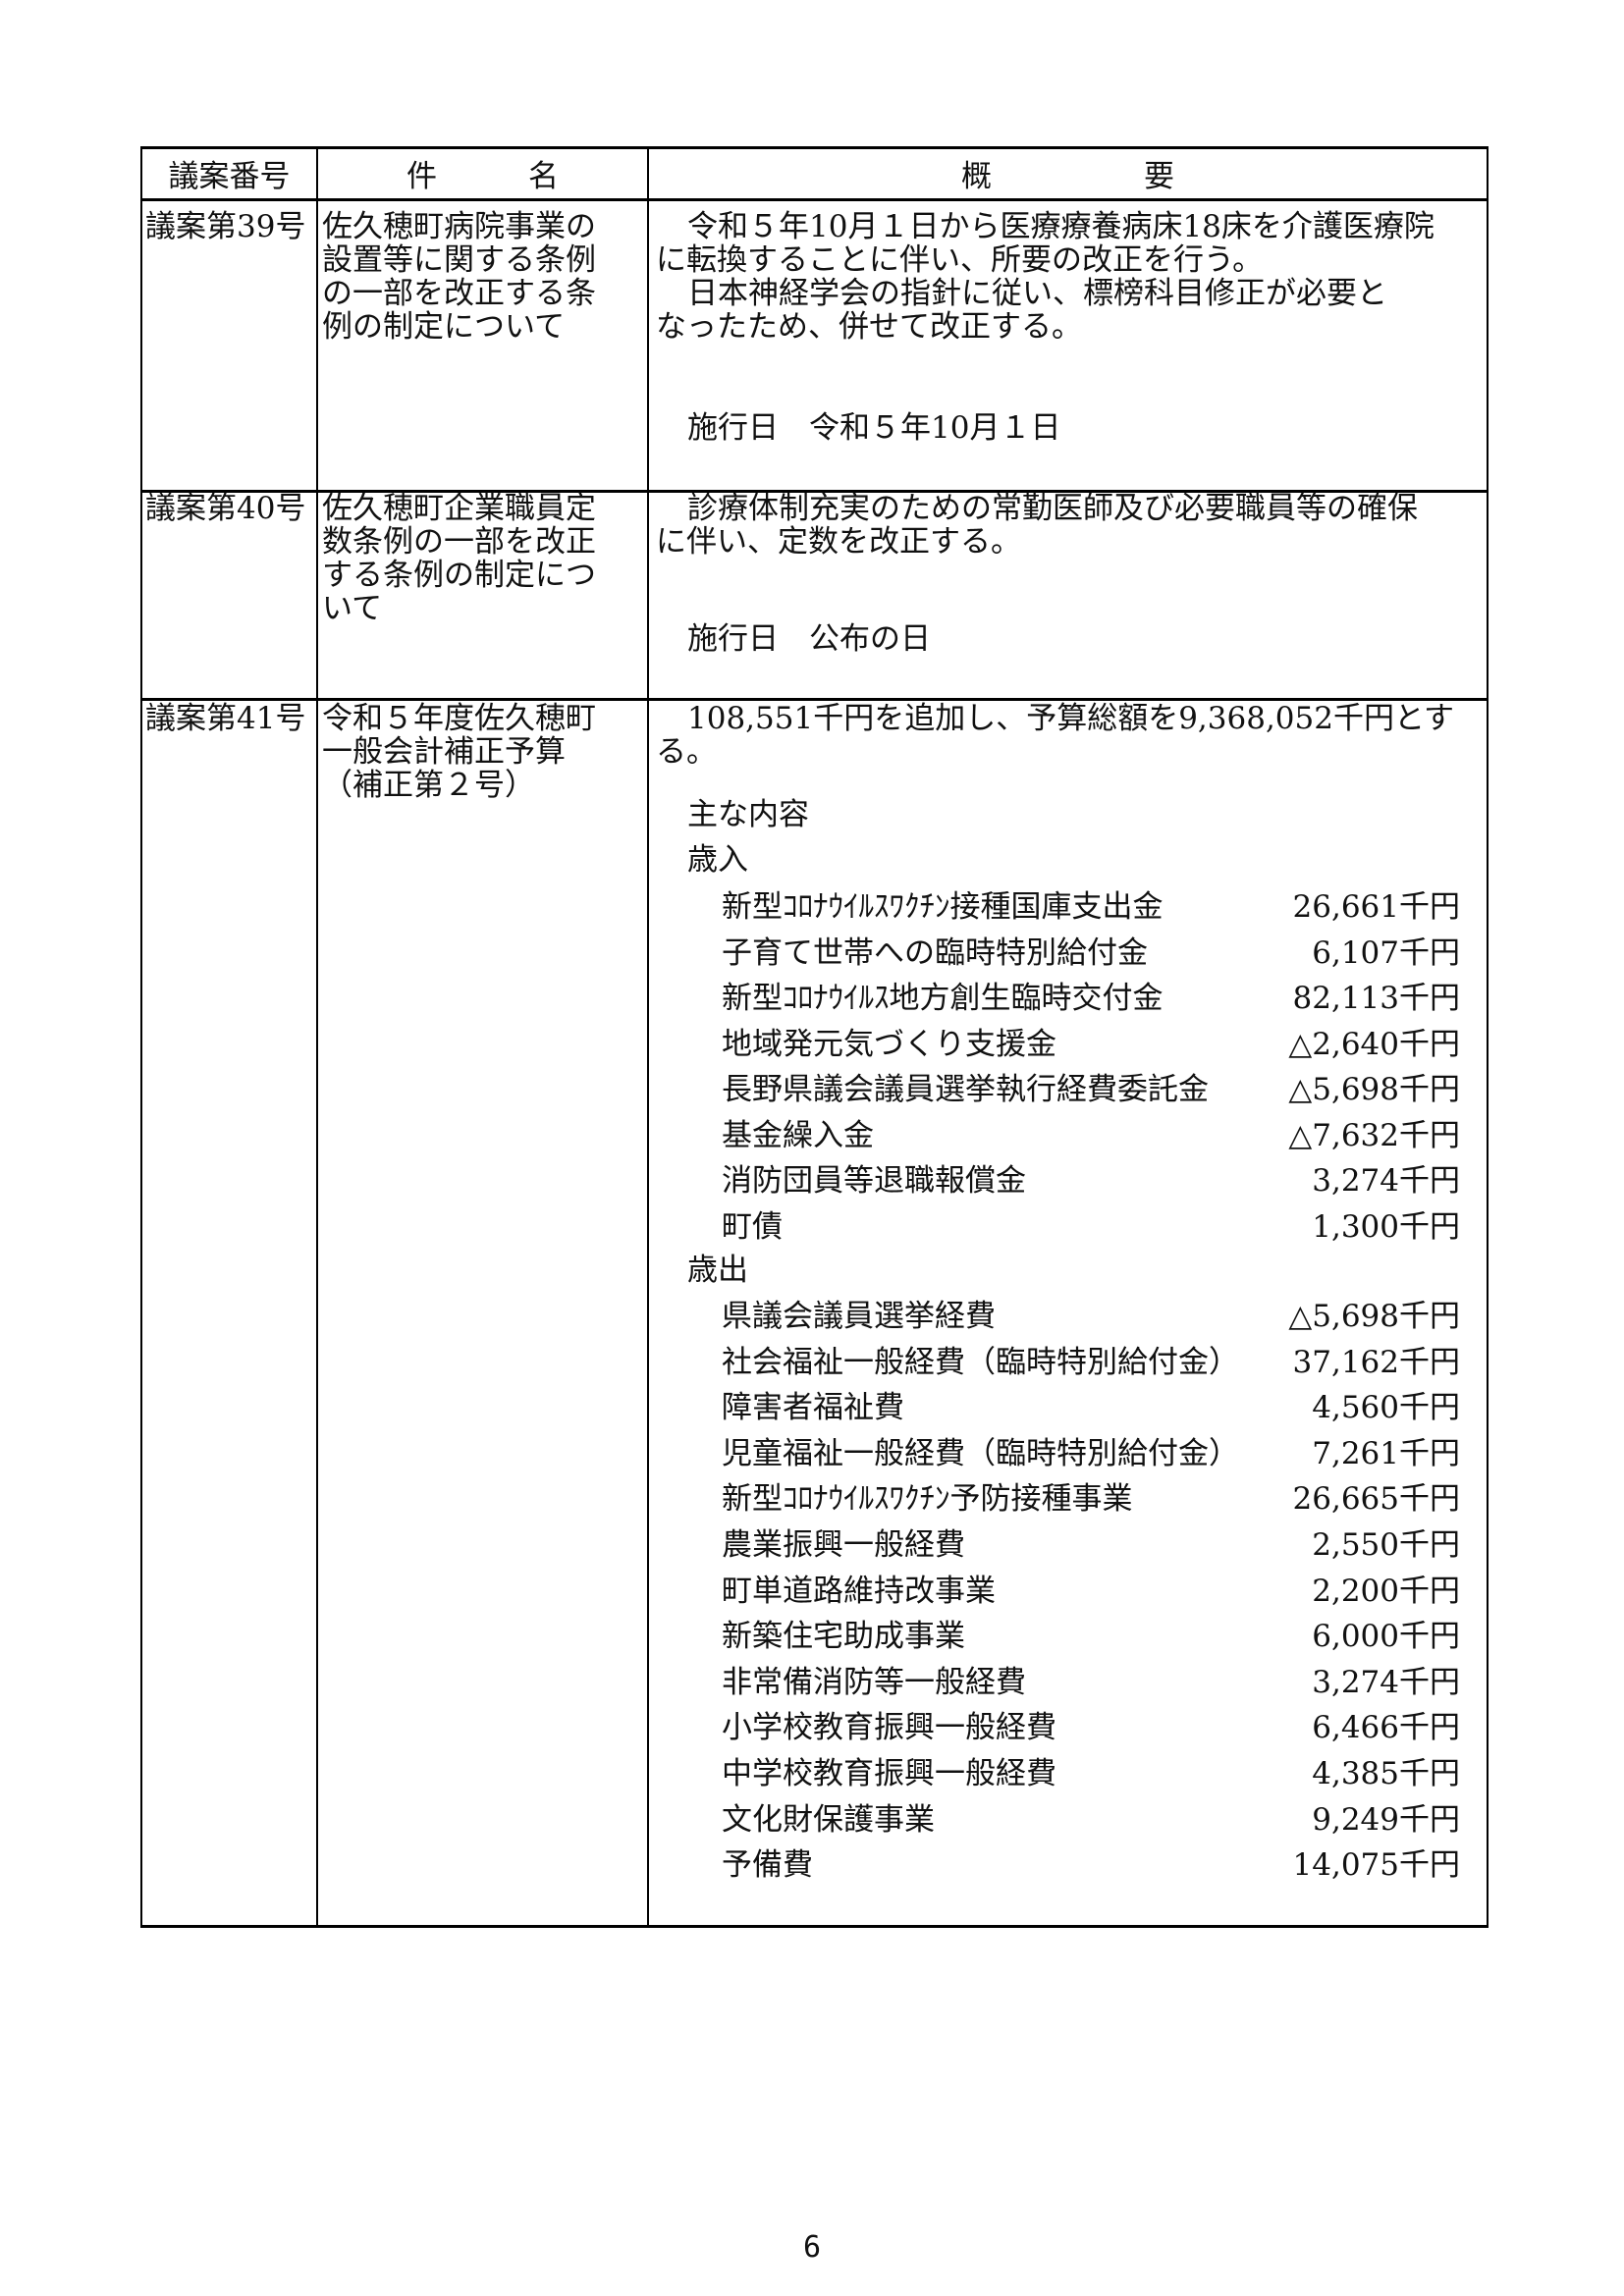  What do you see at coordinates (1091, 1865) in the screenshot?
I see `budget-item: 予備費 14,075千円` at bounding box center [1091, 1865].